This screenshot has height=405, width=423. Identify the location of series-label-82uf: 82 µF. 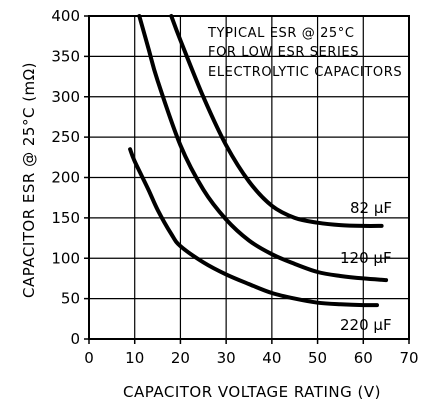
(371, 208).